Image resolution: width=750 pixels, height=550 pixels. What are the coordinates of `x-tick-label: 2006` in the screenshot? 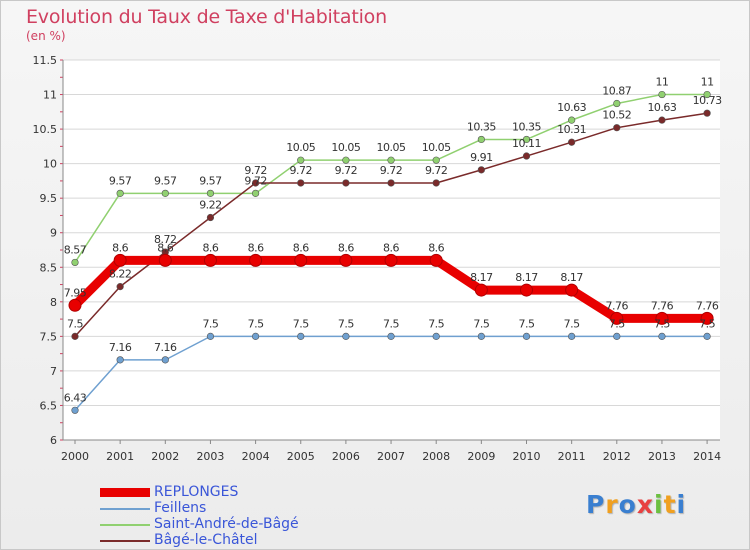 It's located at (346, 456).